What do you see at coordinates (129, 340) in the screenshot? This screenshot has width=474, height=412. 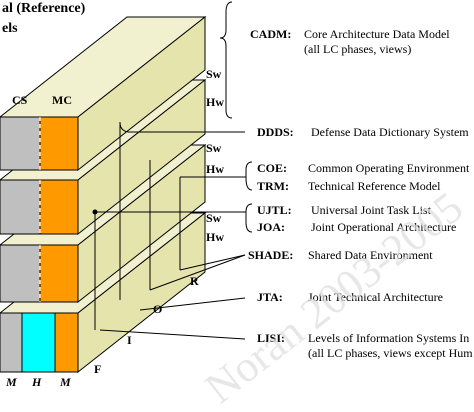 I see `axis-letter: I` at bounding box center [129, 340].